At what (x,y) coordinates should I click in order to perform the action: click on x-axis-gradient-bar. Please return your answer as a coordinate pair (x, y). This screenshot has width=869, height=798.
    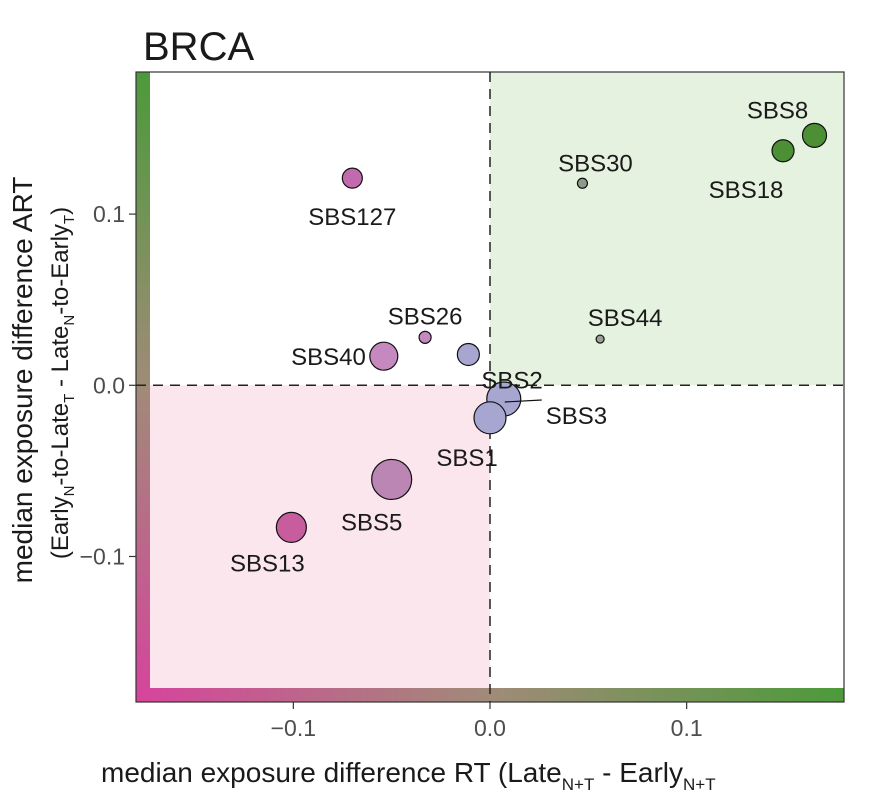
    Looking at the image, I should click on (490, 695).